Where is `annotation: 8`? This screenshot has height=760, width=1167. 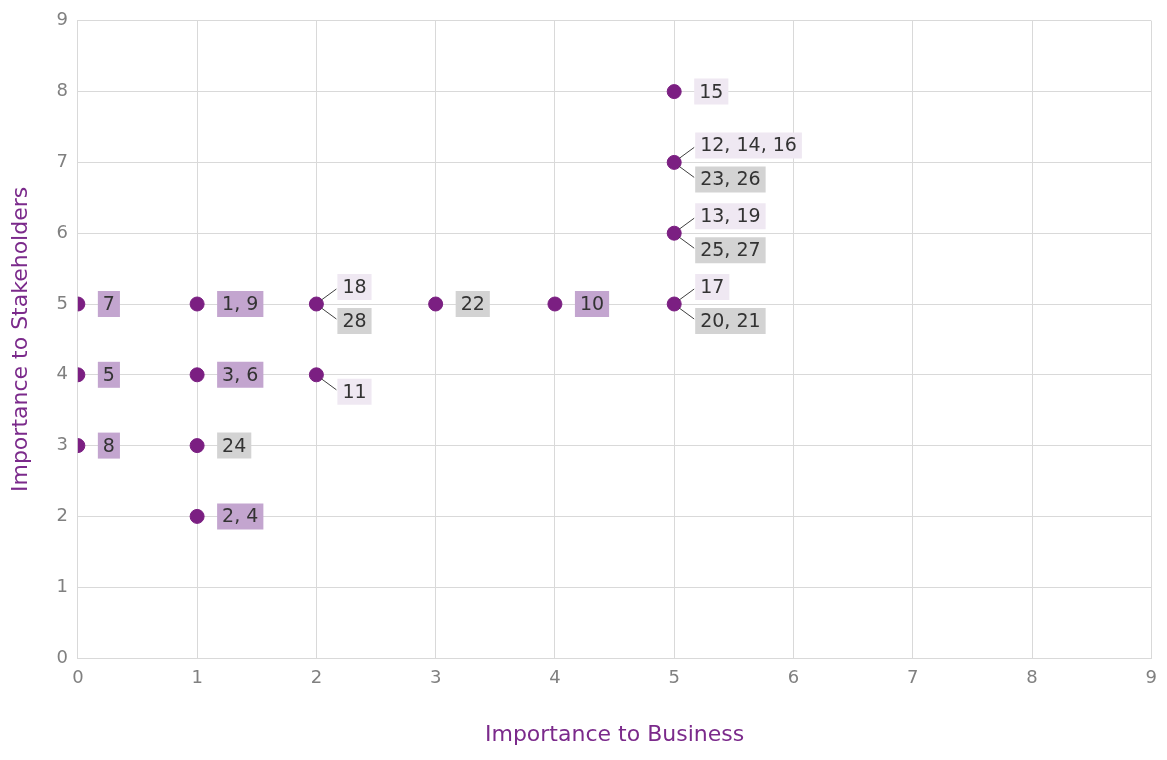 annotation: 8 is located at coordinates (108, 444).